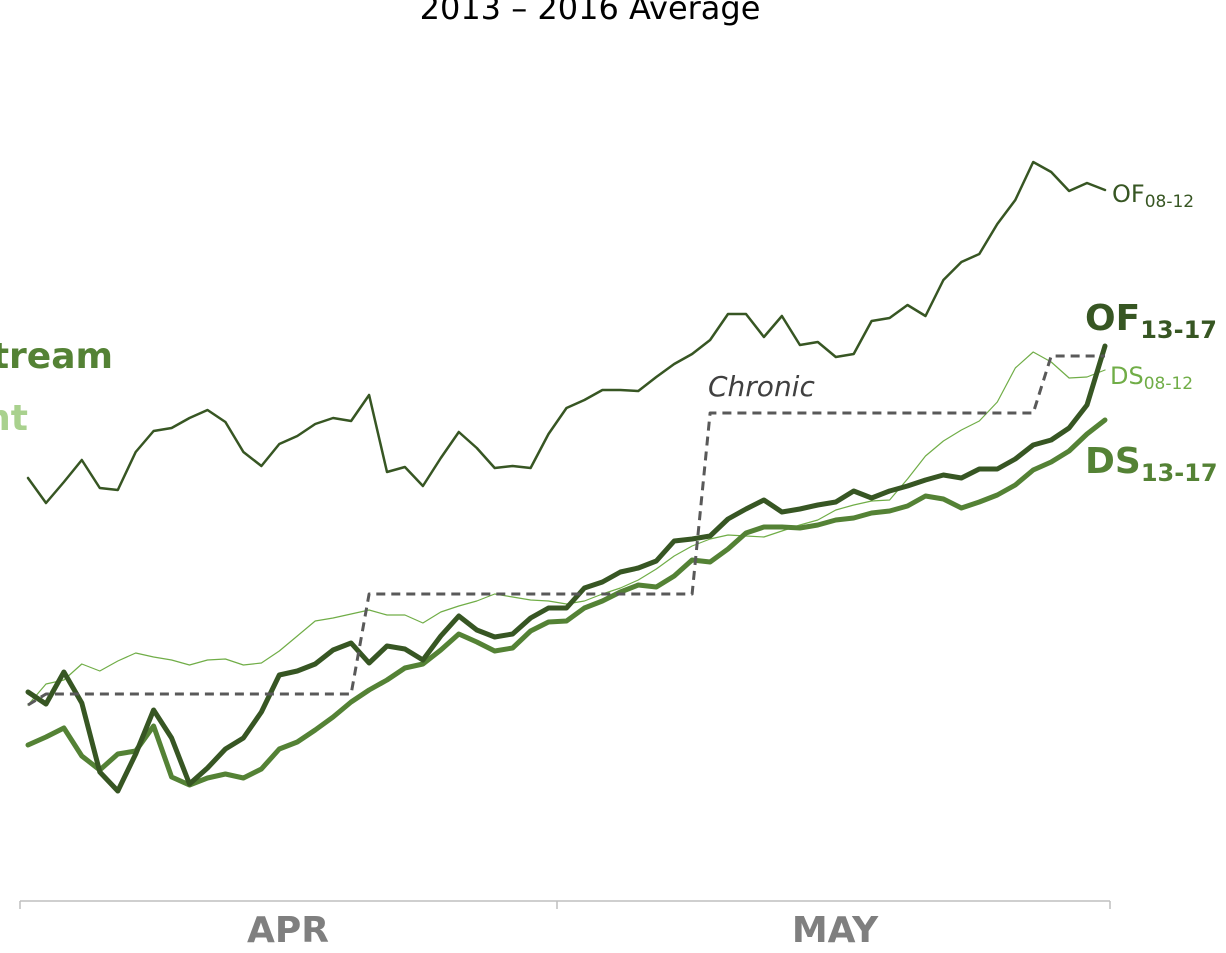 This screenshot has width=1226, height=953. I want to click on side-label: nt, so click(14, 418).